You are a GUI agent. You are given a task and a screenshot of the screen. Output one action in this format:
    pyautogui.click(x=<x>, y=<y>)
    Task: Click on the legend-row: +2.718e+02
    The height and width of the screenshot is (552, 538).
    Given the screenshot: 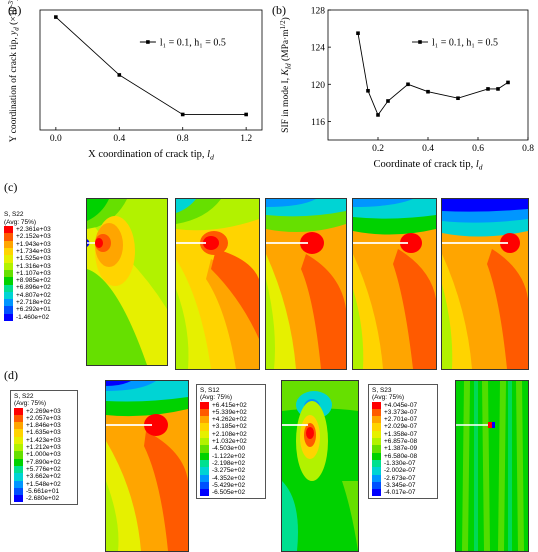 What is the action you would take?
    pyautogui.click(x=27, y=303)
    